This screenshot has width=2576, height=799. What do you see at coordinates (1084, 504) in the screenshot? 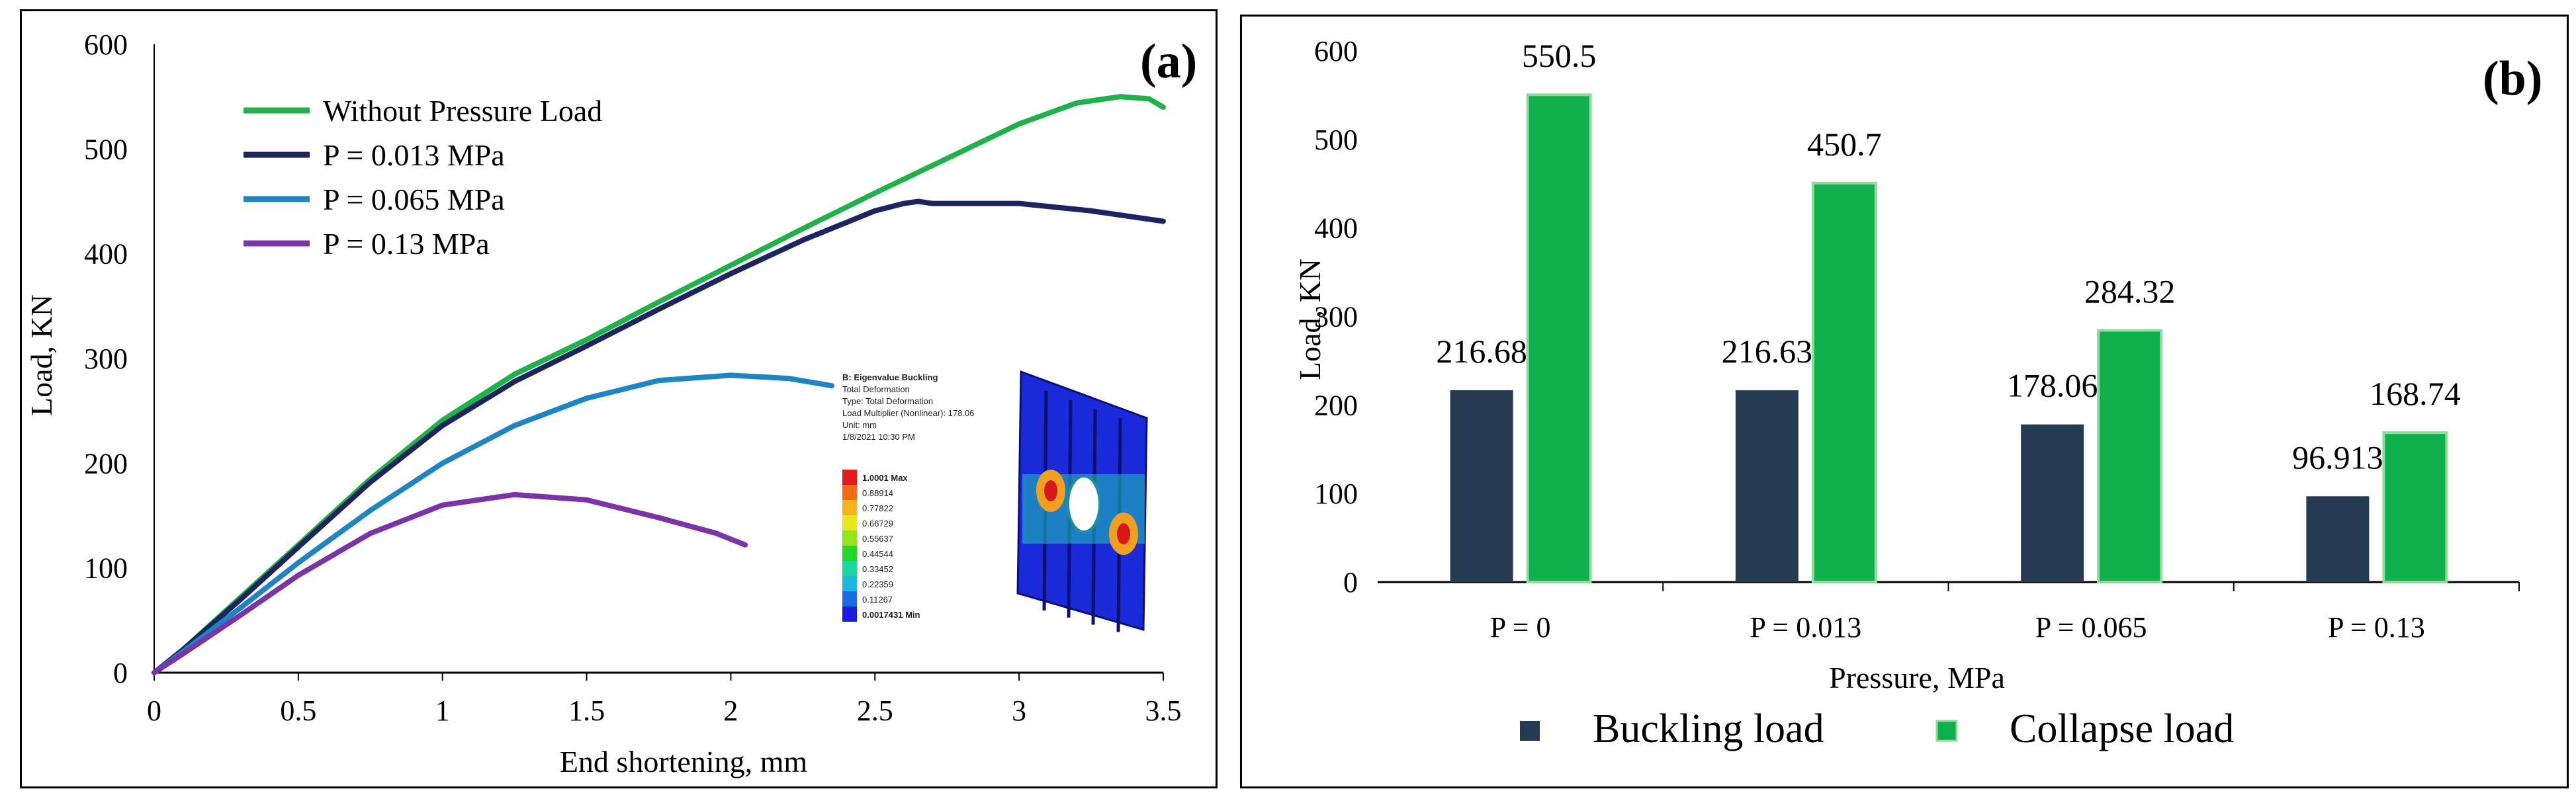
I see `plate-cutout-hole` at bounding box center [1084, 504].